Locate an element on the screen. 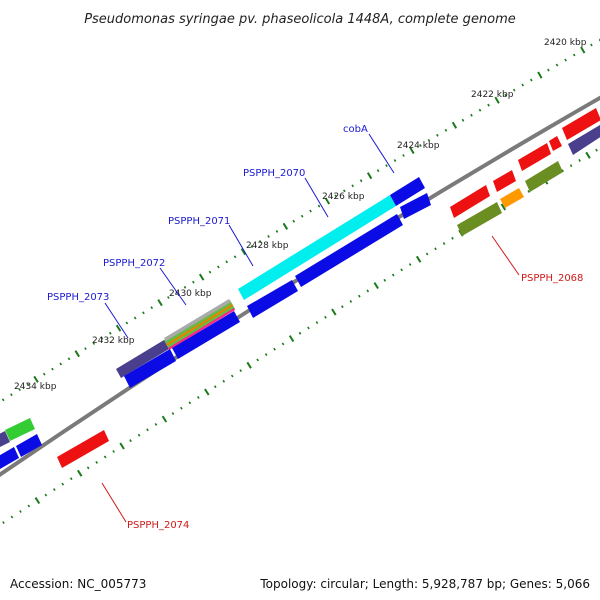 The width and height of the screenshot is (600, 600). gene-label-pspph-2074: PSPPH_2074 is located at coordinates (158, 525).